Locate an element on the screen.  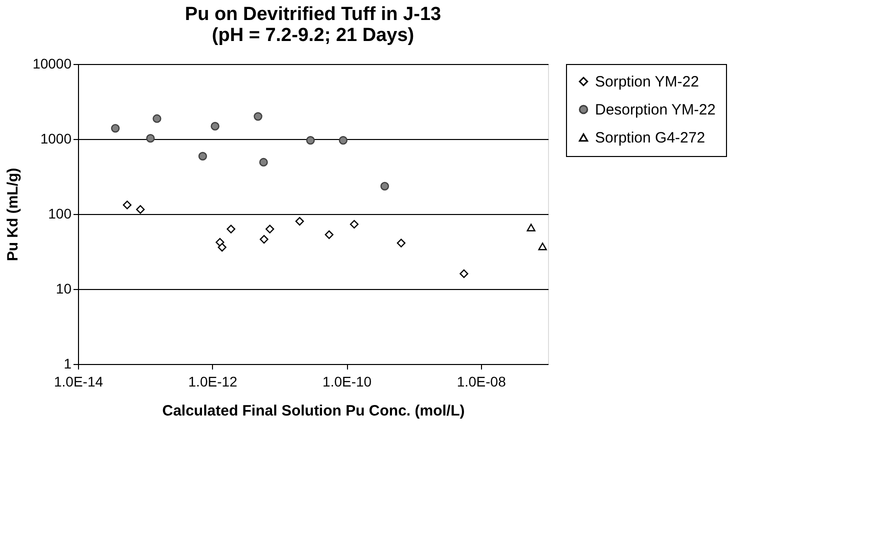
y-tick-label: 10000 is located at coordinates (52, 64).